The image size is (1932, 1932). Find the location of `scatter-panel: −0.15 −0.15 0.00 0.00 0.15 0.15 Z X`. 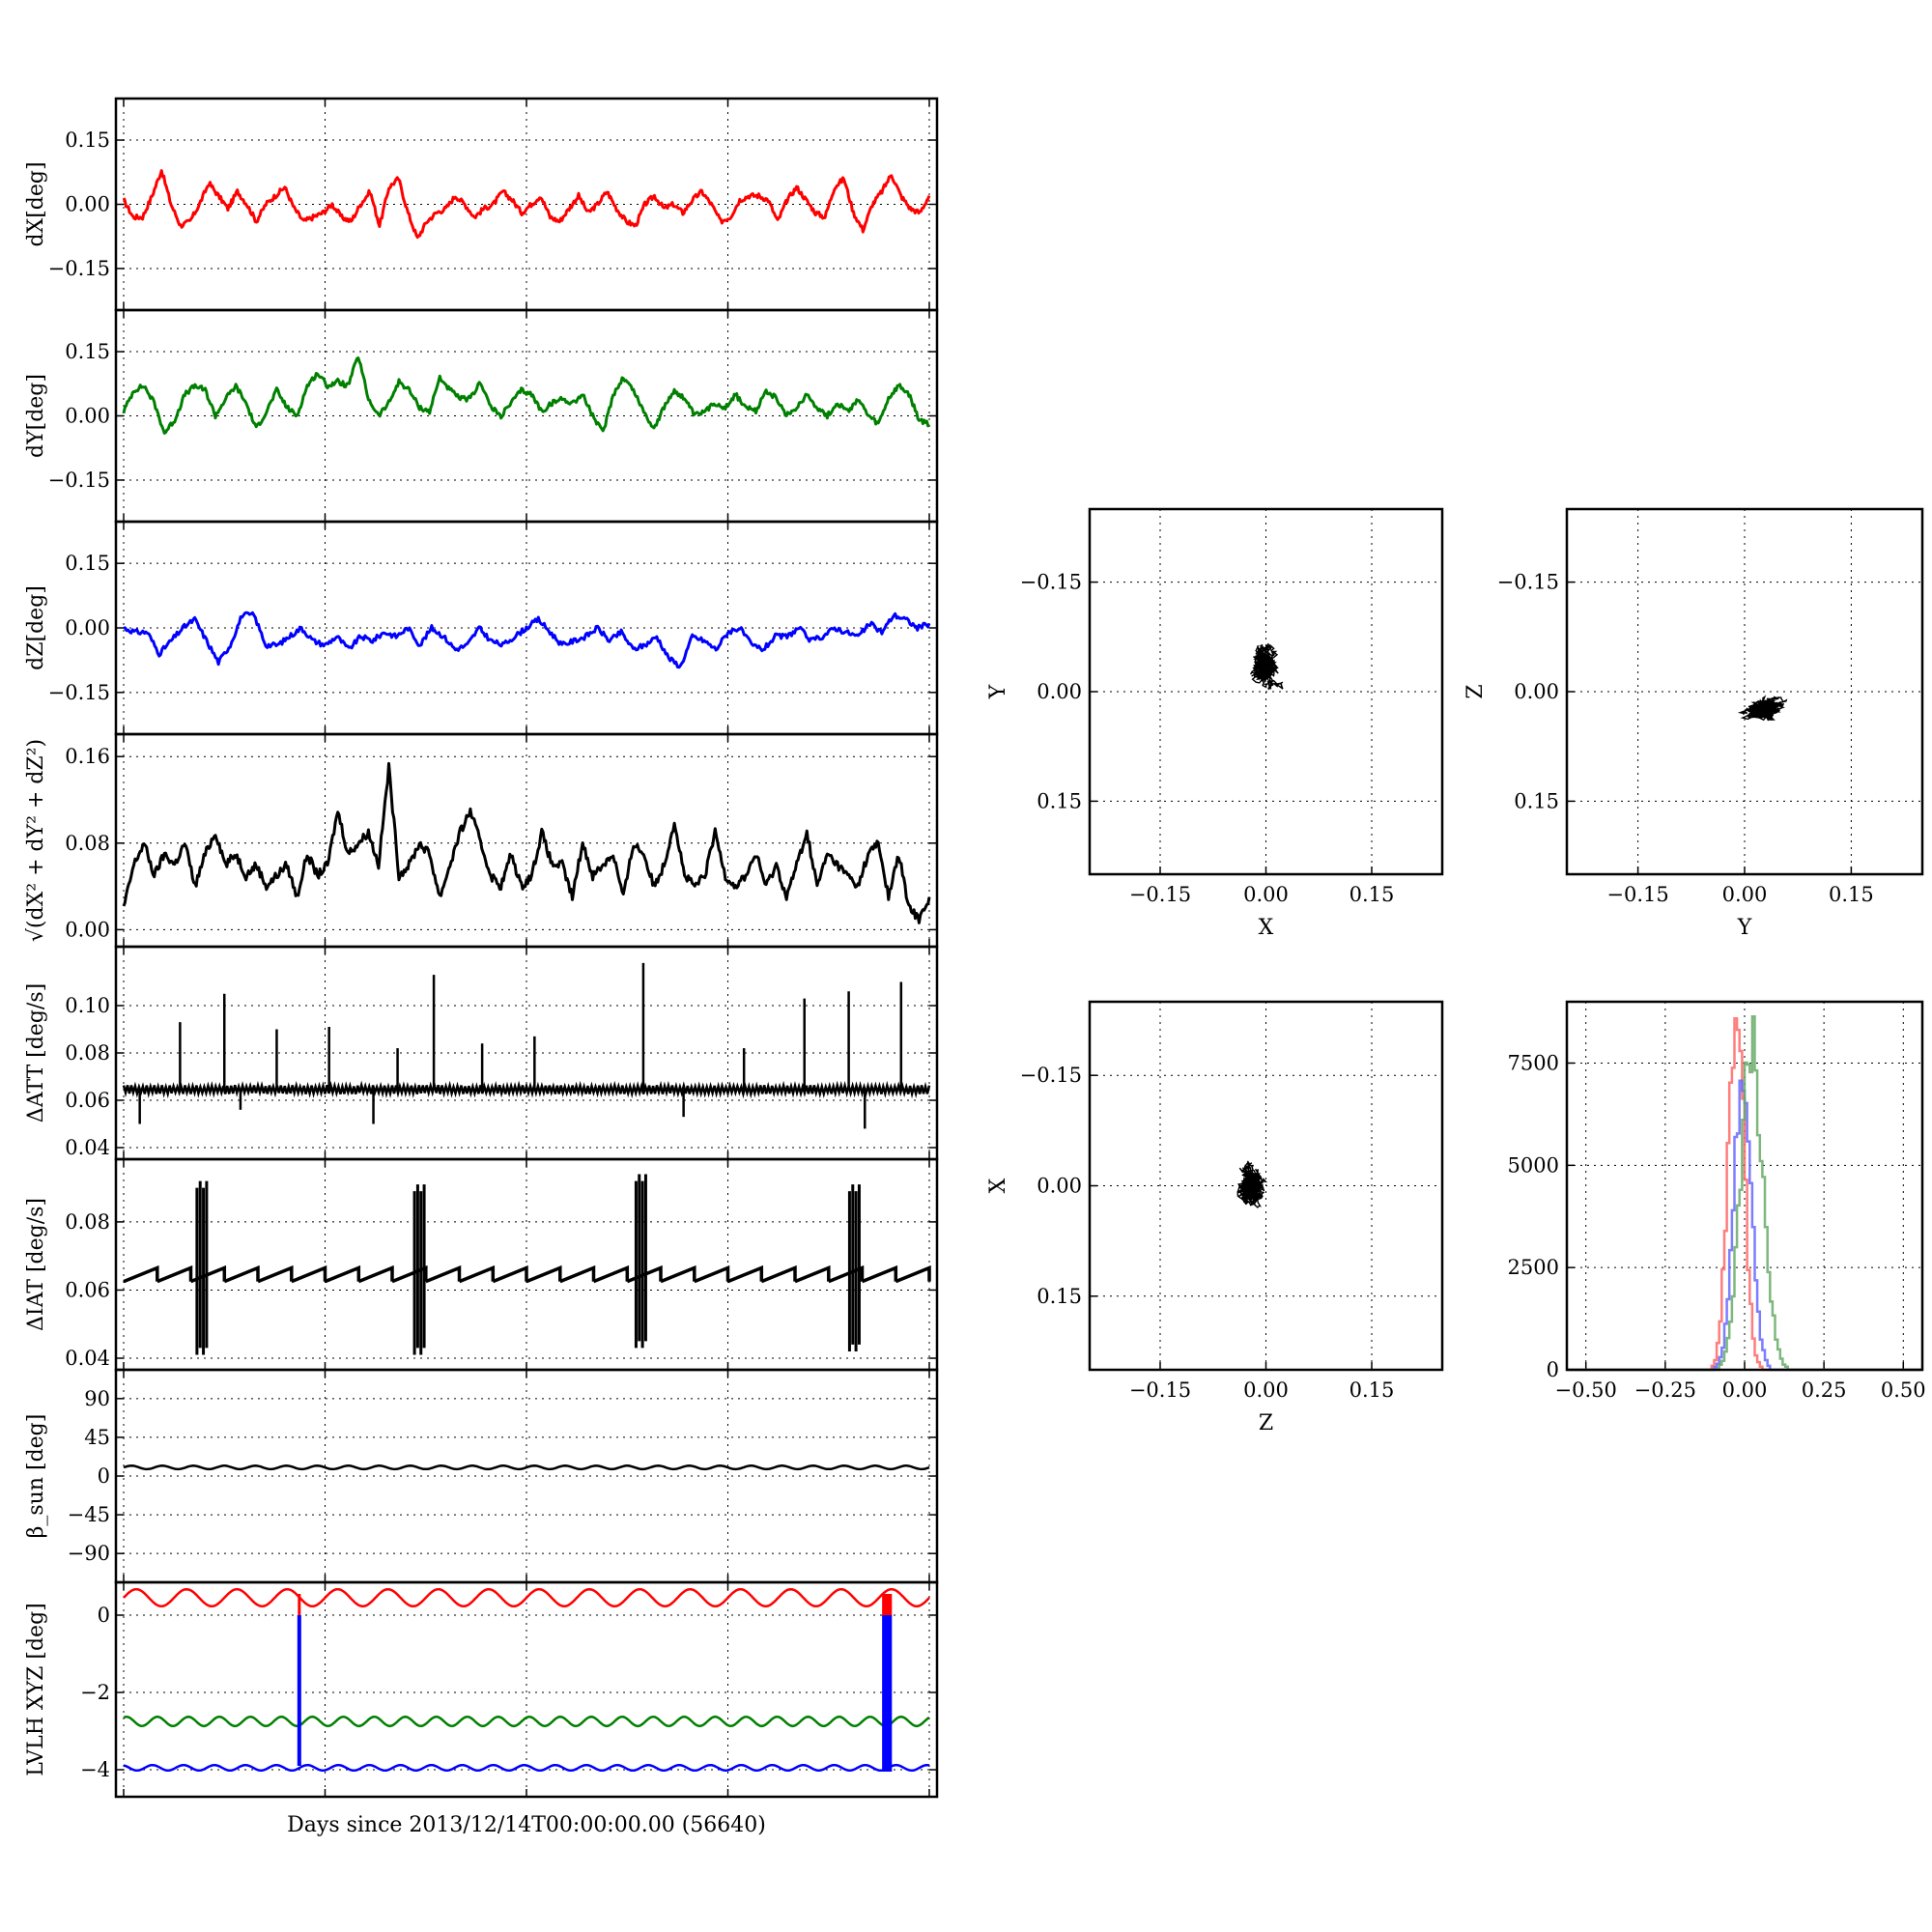

scatter-panel: −0.15 −0.15 0.00 0.00 0.15 0.15 Z X is located at coordinates (1215, 1217).